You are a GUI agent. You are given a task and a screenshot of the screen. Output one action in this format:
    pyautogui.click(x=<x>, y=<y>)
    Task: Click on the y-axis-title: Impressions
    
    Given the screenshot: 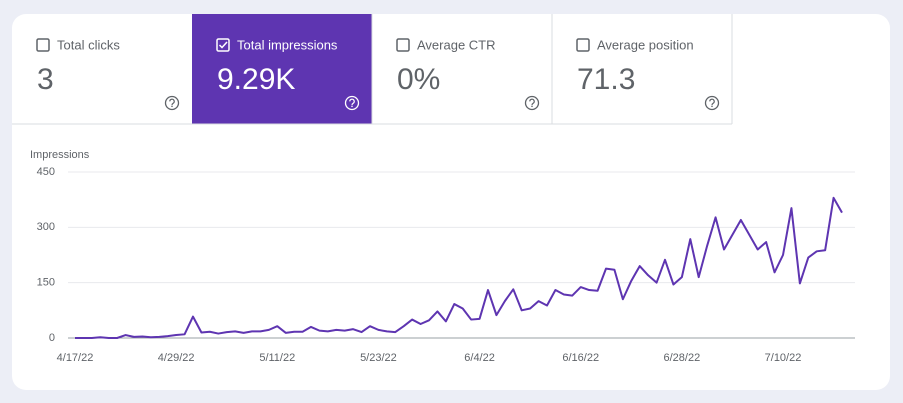 What is the action you would take?
    pyautogui.click(x=60, y=155)
    